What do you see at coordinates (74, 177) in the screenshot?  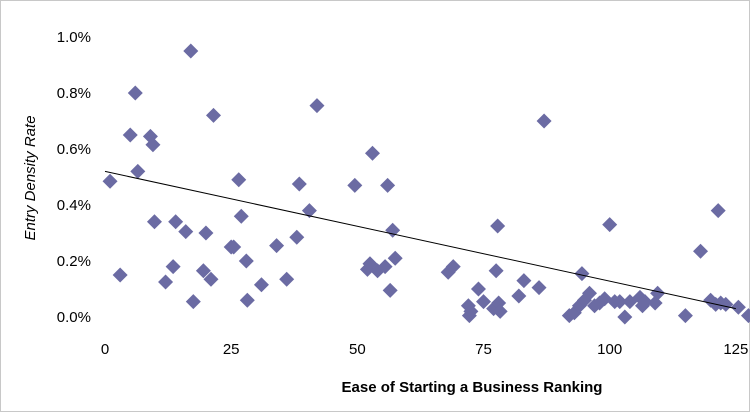 I see `y-axis: 0.0% 0.2% 0.4% 0.6% 0.8% 1.0%` at bounding box center [74, 177].